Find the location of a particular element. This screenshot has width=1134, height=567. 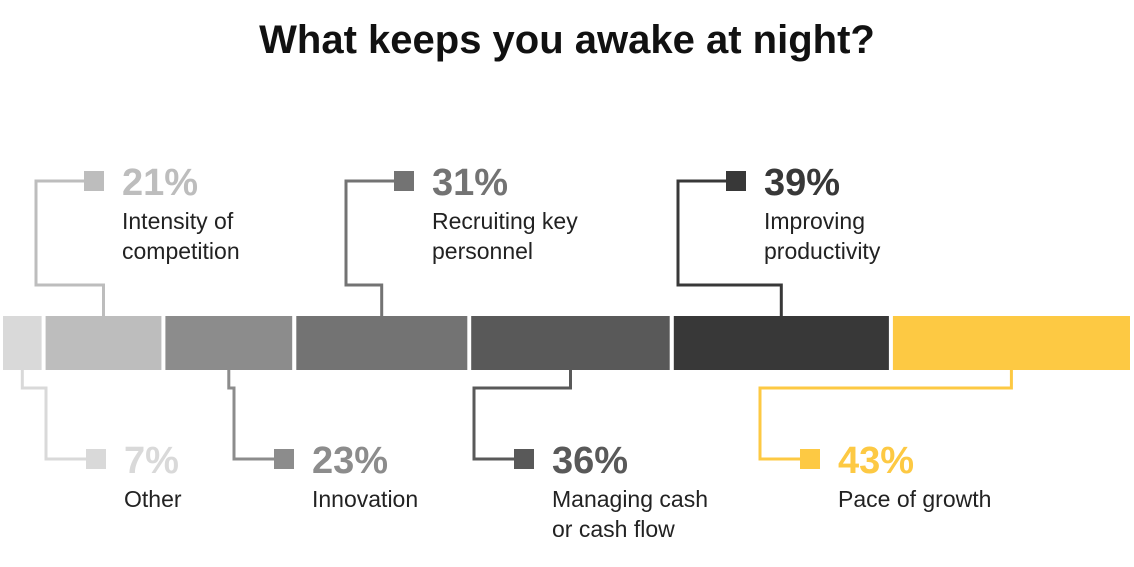

category-label: personnel is located at coordinates (482, 251).